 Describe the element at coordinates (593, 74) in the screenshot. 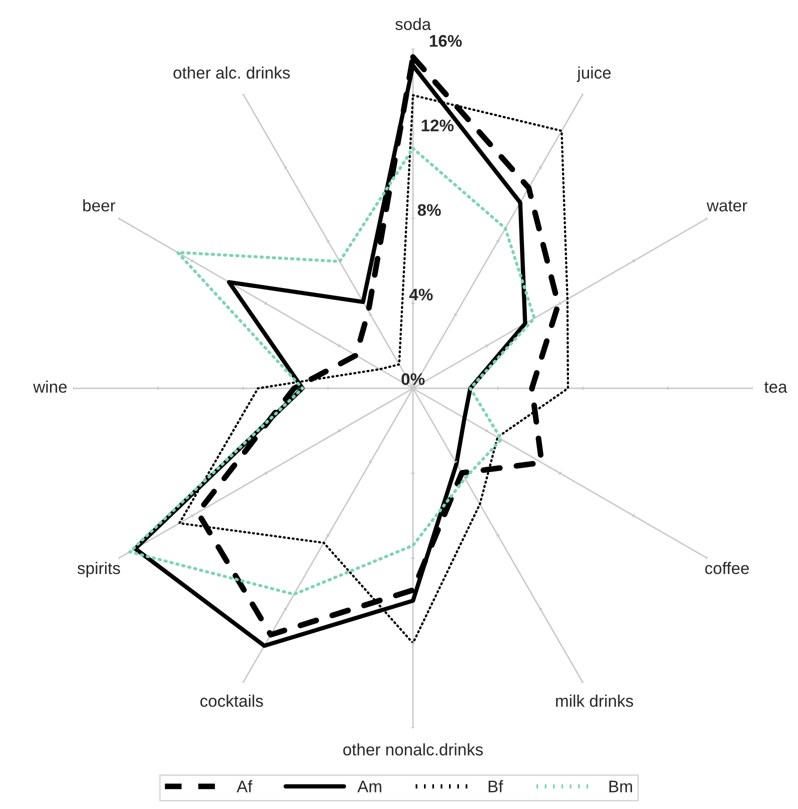

I see `spoke-label: juice` at that location.